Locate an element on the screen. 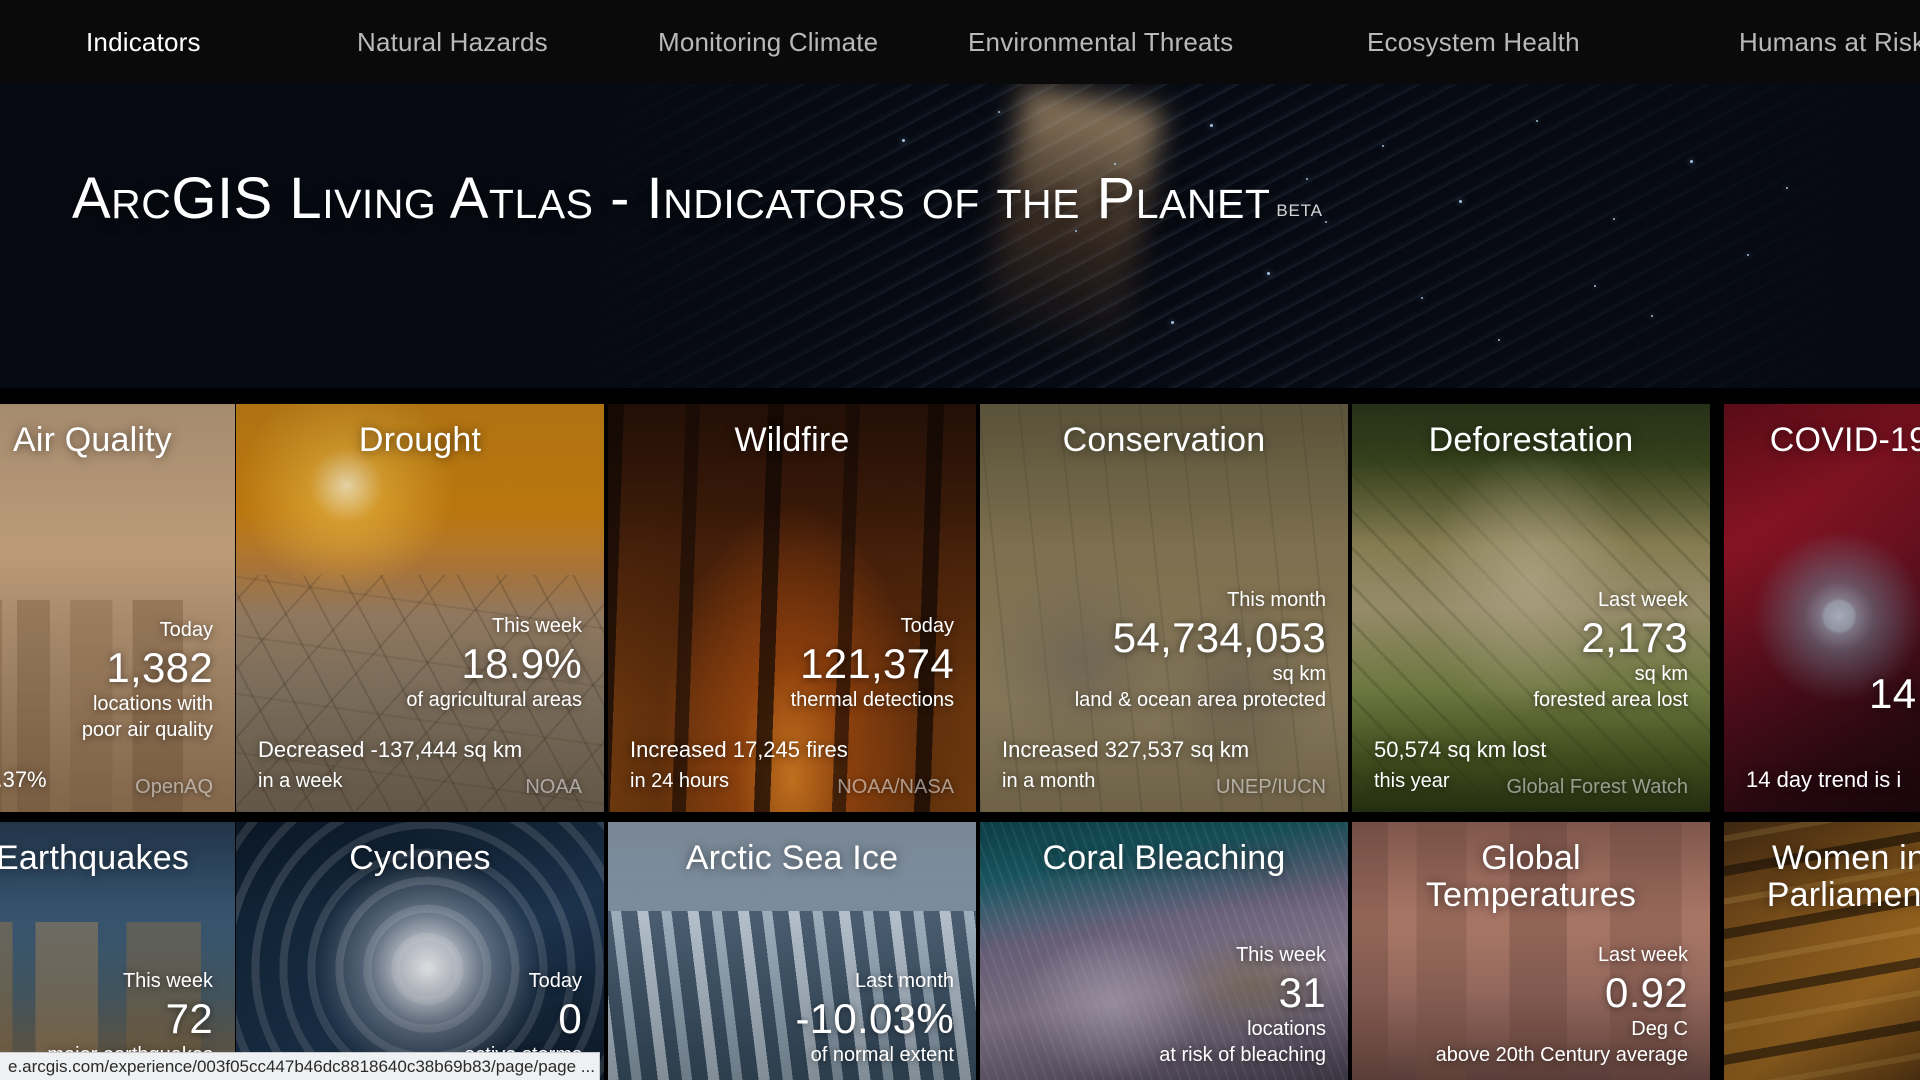  card-trend-main-air-quality: 21.37% is located at coordinates (23, 779).